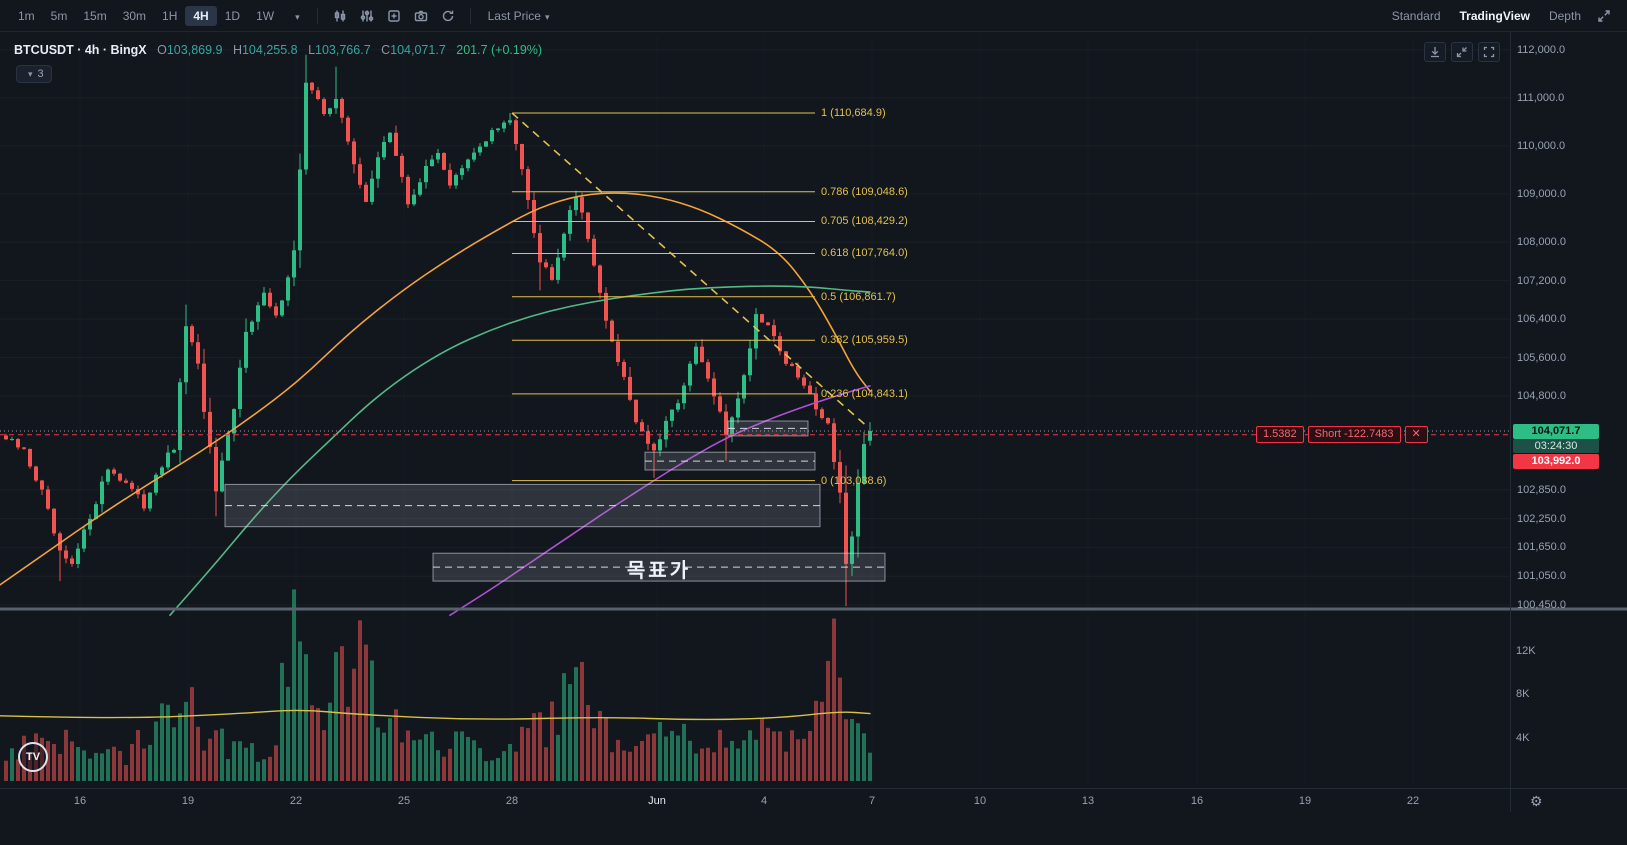  Describe the element at coordinates (864, 221) in the screenshot. I see `fib-level-label: 0.705 (108,429.2)` at that location.